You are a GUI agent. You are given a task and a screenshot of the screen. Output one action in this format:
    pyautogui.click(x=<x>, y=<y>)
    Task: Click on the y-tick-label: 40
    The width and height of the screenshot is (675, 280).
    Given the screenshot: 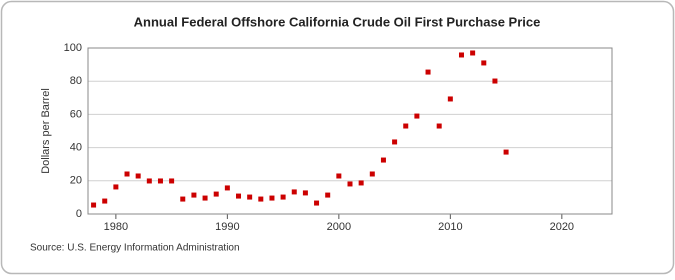 What is the action you would take?
    pyautogui.click(x=76, y=148)
    